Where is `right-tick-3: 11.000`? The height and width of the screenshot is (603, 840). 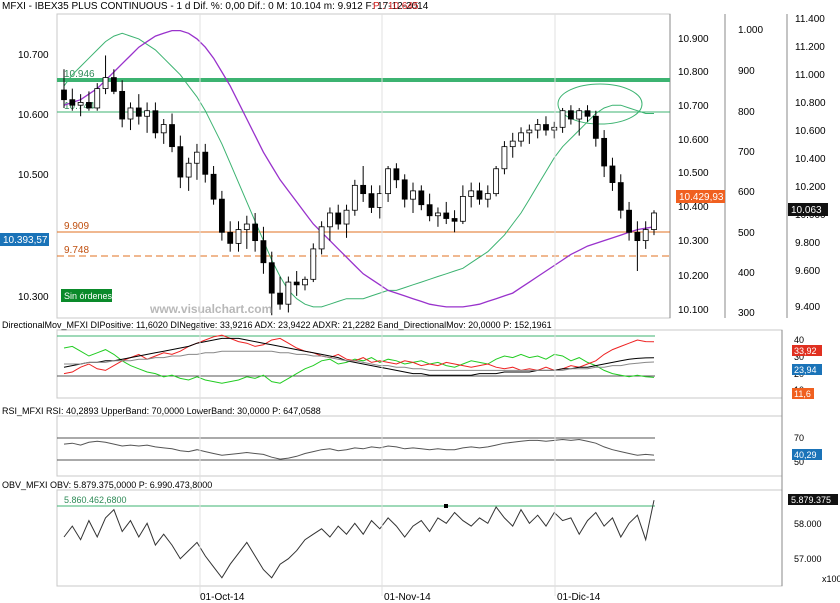 right-tick-3: 11.000 is located at coordinates (810, 75).